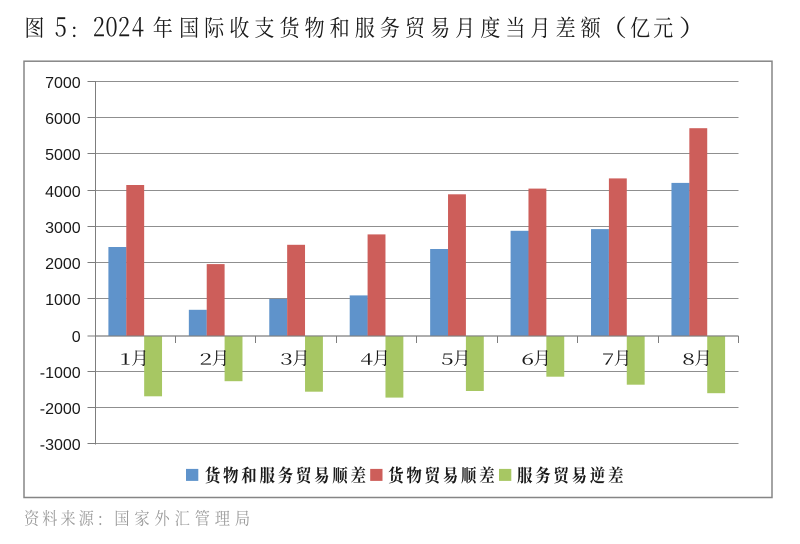  Describe the element at coordinates (60, 409) in the screenshot. I see `svg-text: -2000` at that location.